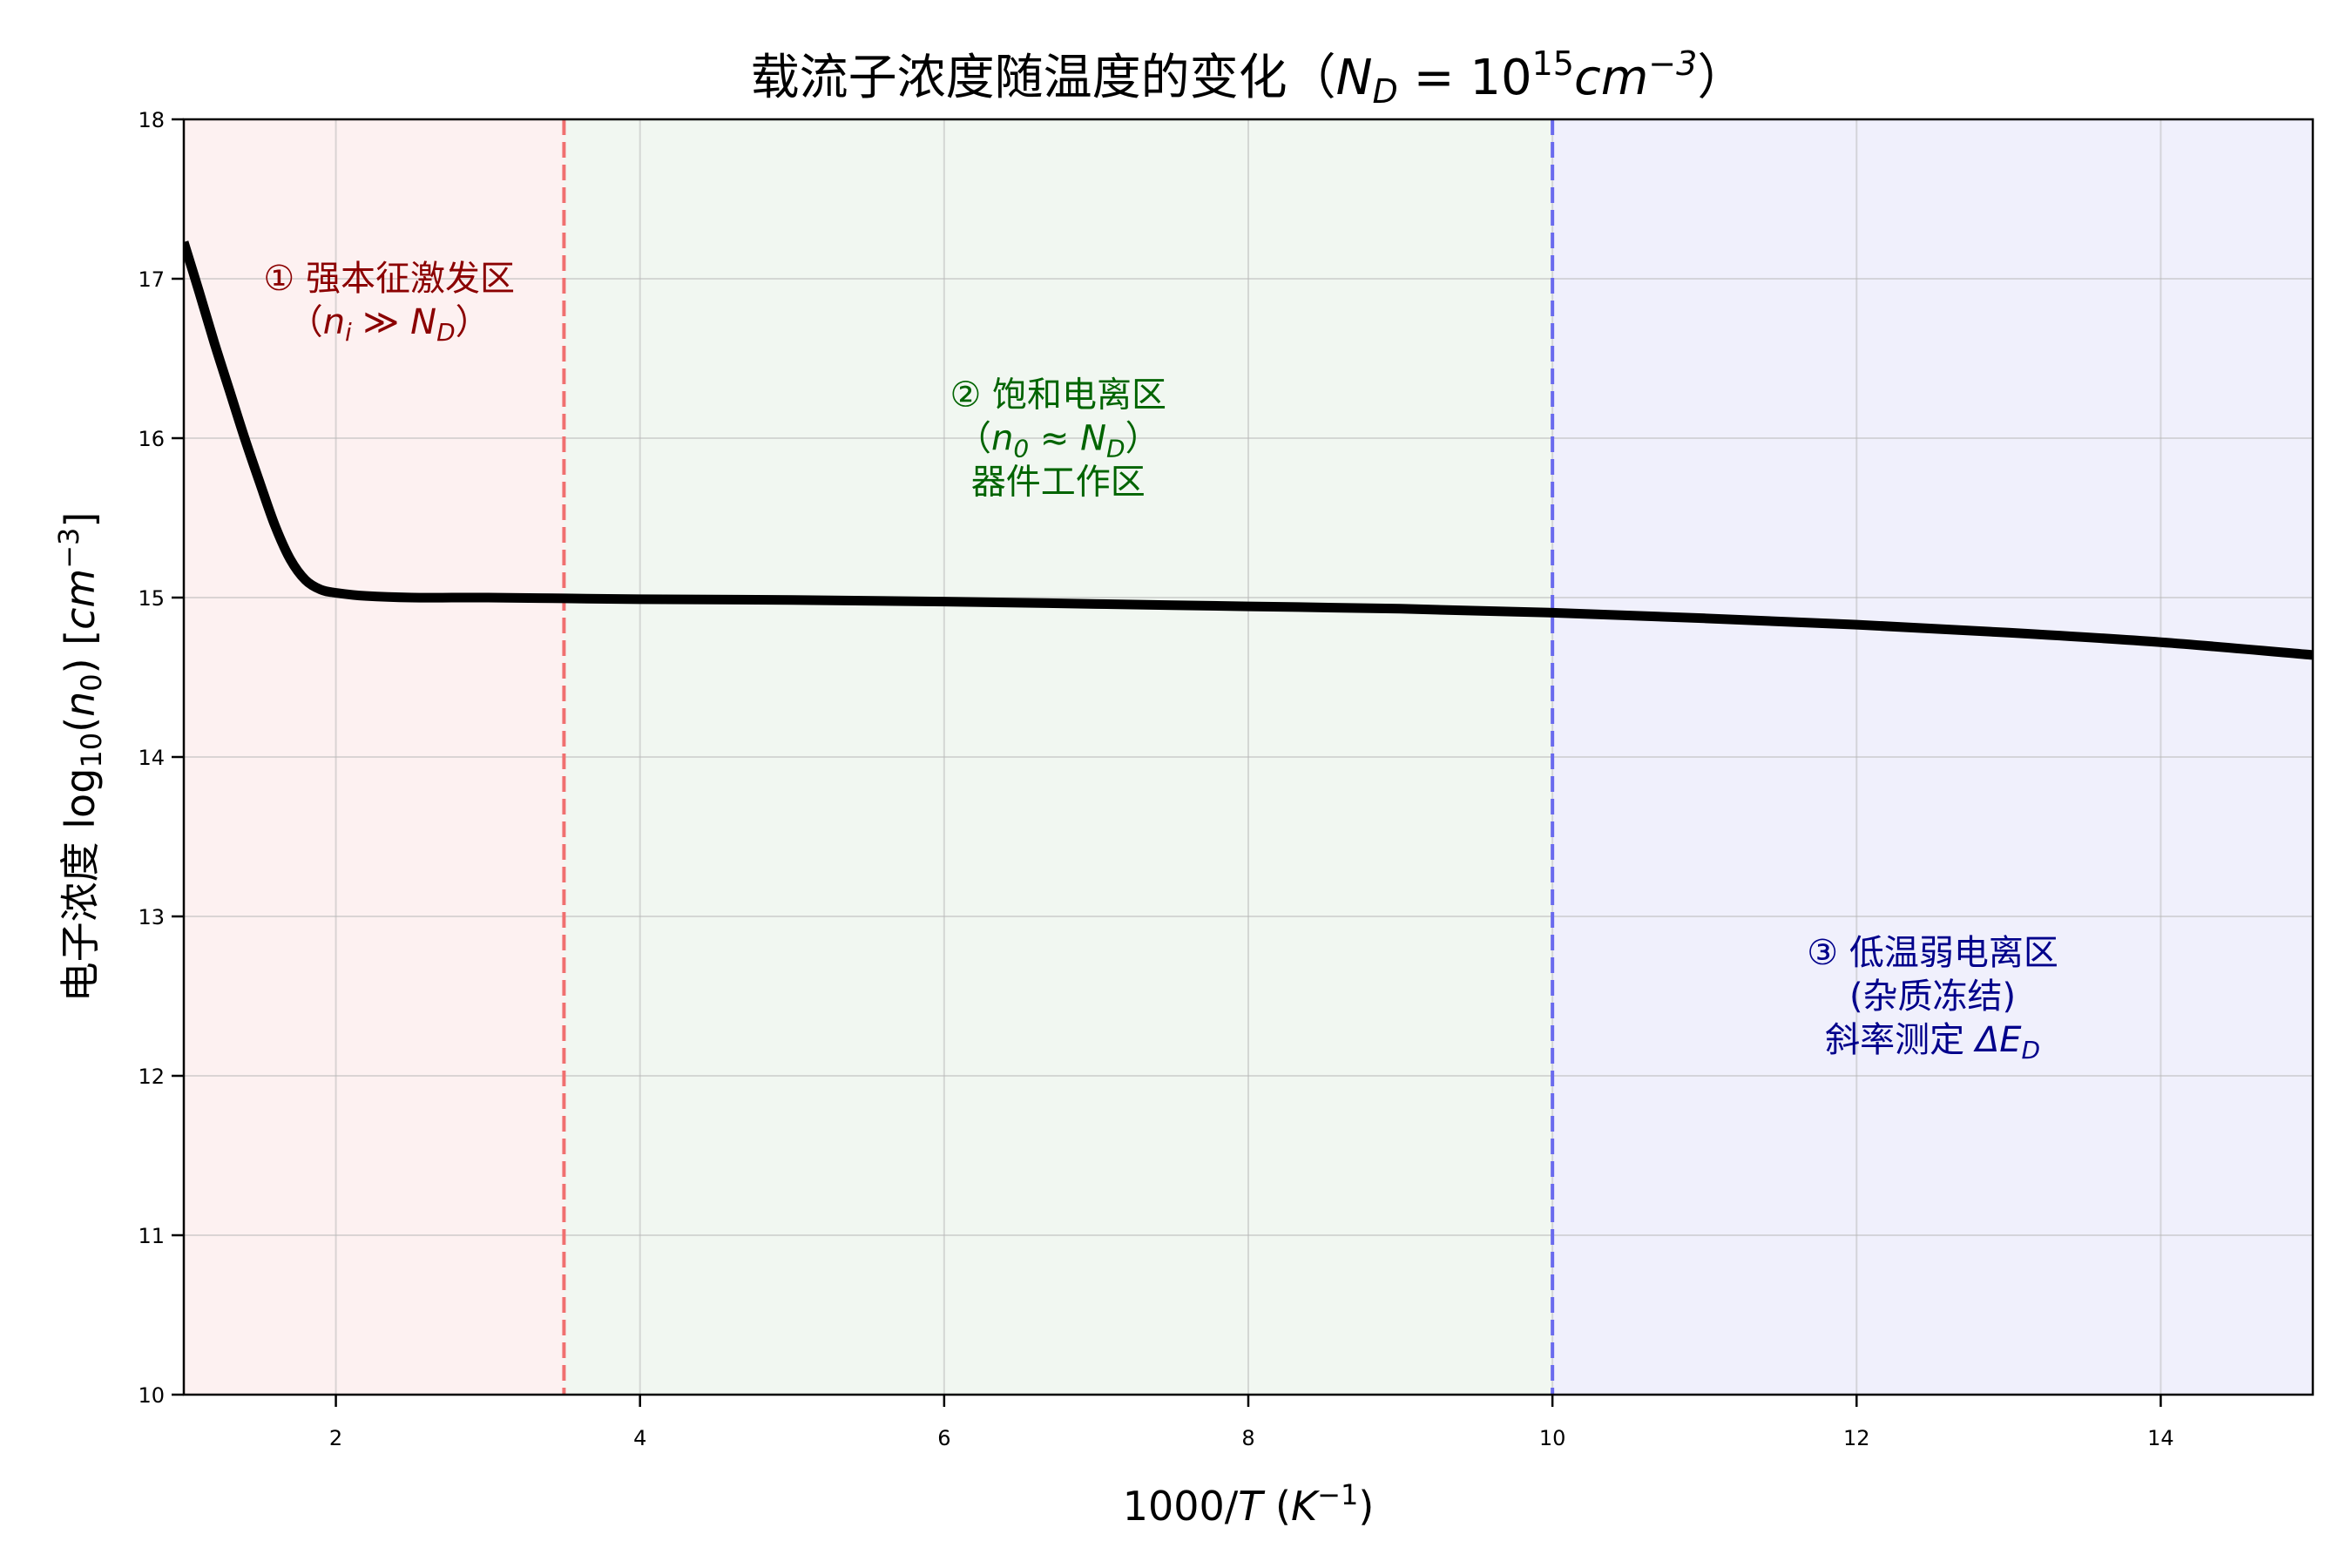  What do you see at coordinates (2161, 1438) in the screenshot?
I see `x-tick-label: 14` at bounding box center [2161, 1438].